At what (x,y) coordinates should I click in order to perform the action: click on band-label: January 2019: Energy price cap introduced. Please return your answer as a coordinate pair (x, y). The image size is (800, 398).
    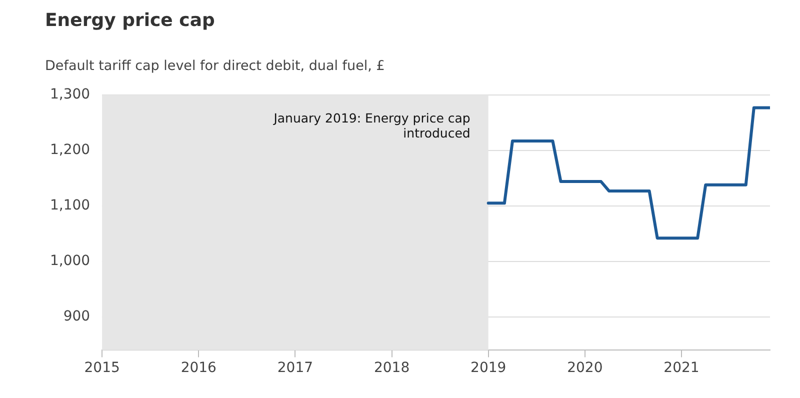
    Looking at the image, I should click on (371, 125).